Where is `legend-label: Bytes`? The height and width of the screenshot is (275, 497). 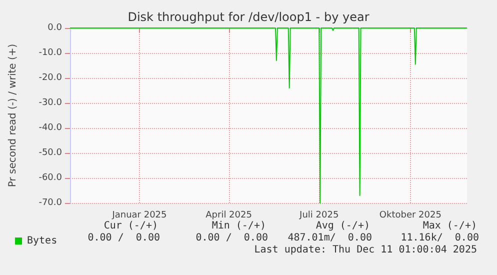
legend-label: Bytes is located at coordinates (42, 241).